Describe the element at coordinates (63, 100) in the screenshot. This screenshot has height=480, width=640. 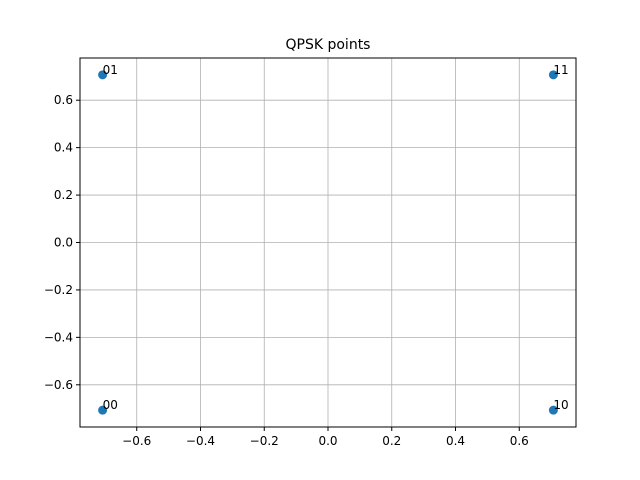
I see `y-tick-label: 0.6` at that location.